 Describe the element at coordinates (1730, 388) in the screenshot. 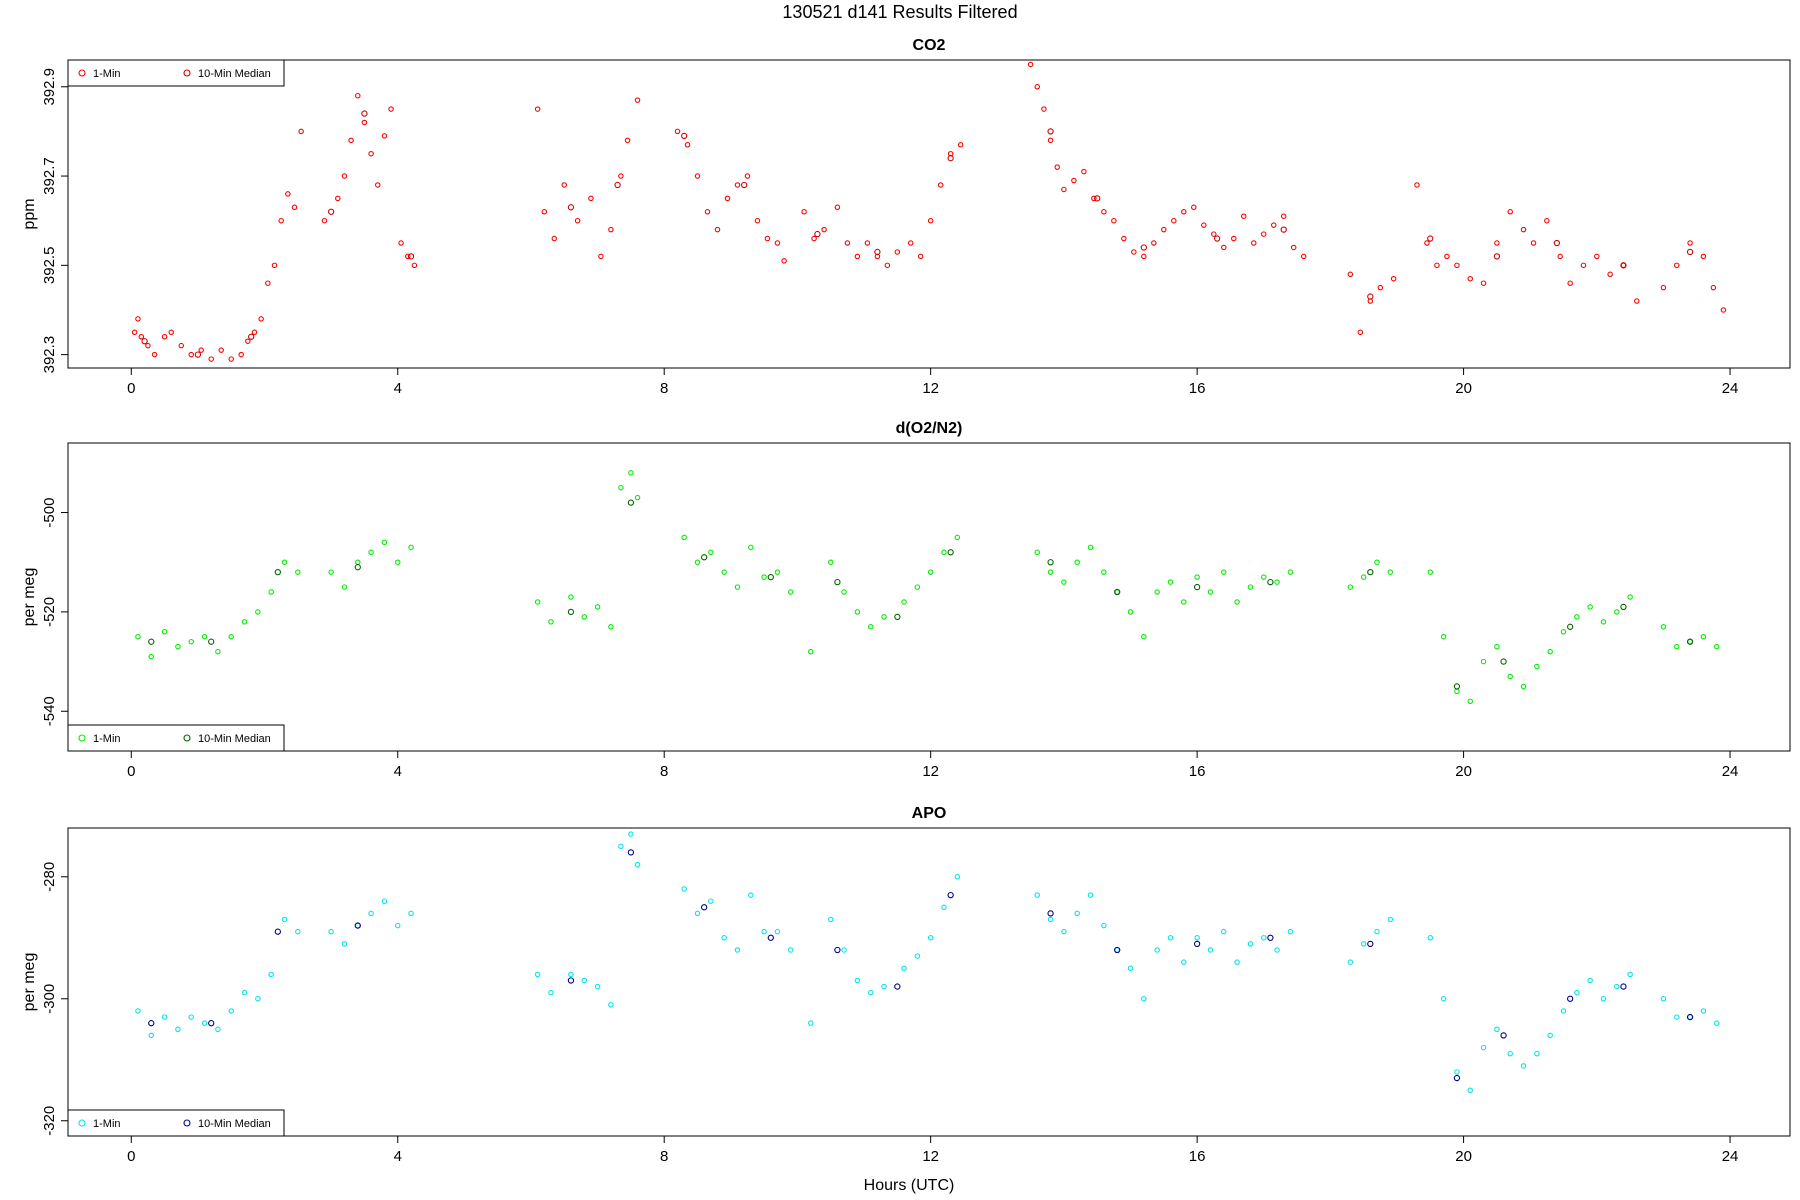

I see `x-tick-label: 24` at that location.